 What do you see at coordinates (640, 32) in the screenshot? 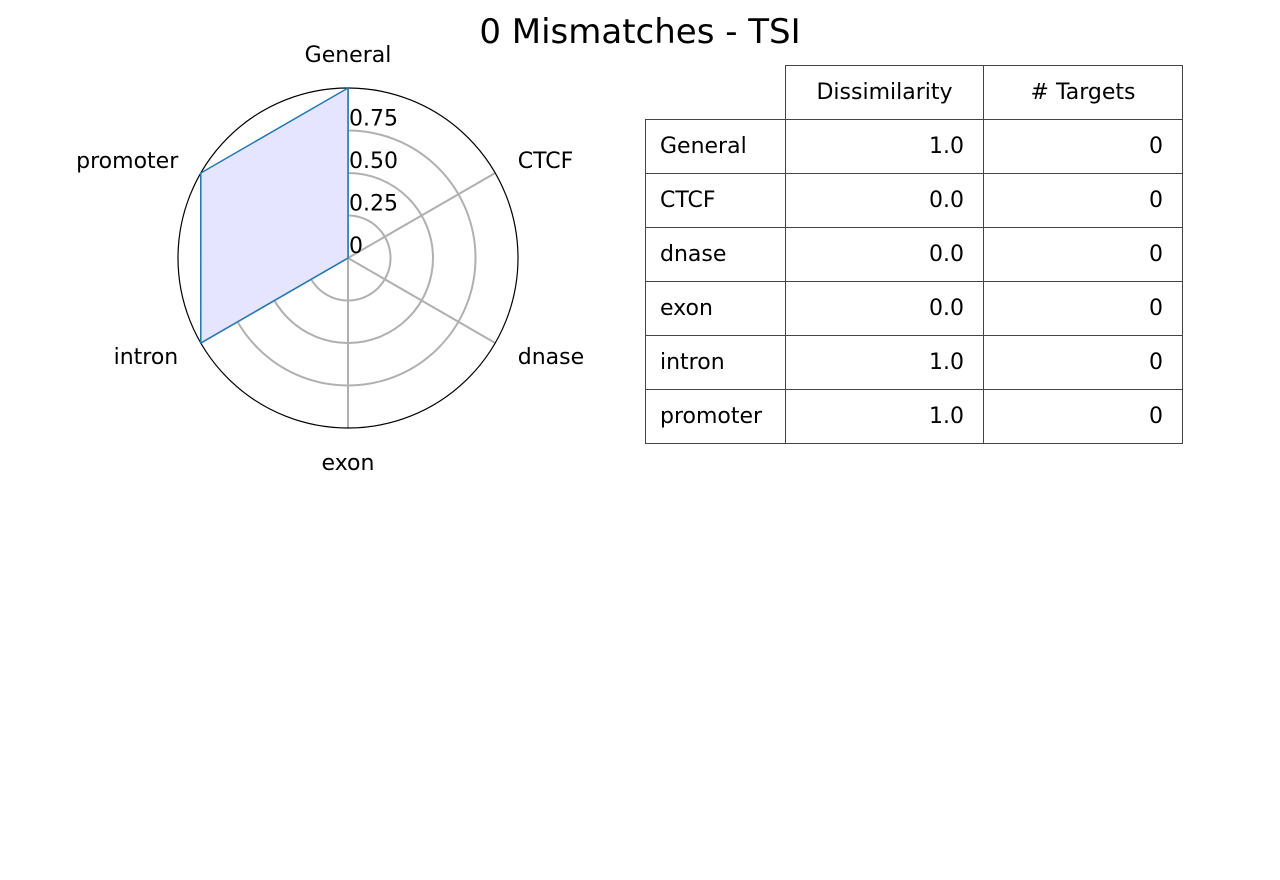
I see `chart-title: 0 Mismatches - TSI` at bounding box center [640, 32].